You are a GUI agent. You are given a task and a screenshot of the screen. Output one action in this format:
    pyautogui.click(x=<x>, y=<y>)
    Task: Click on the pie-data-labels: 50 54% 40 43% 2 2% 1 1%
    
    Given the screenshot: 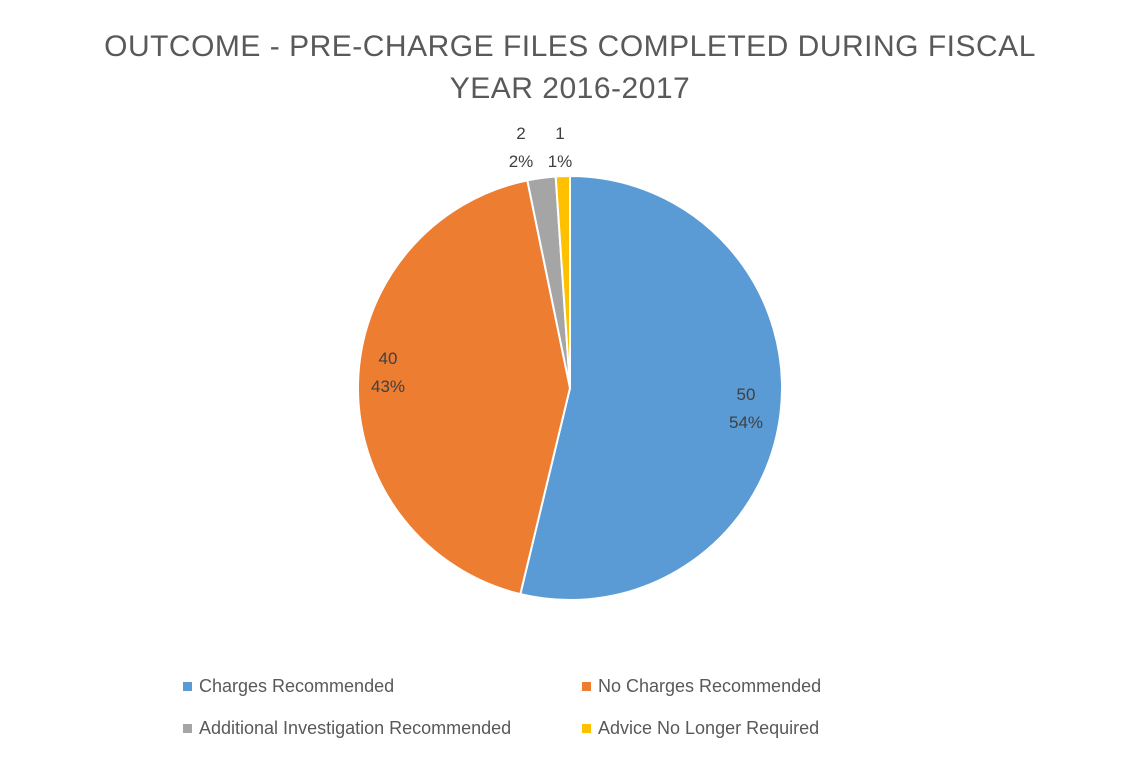 What is the action you would take?
    pyautogui.click(x=567, y=278)
    